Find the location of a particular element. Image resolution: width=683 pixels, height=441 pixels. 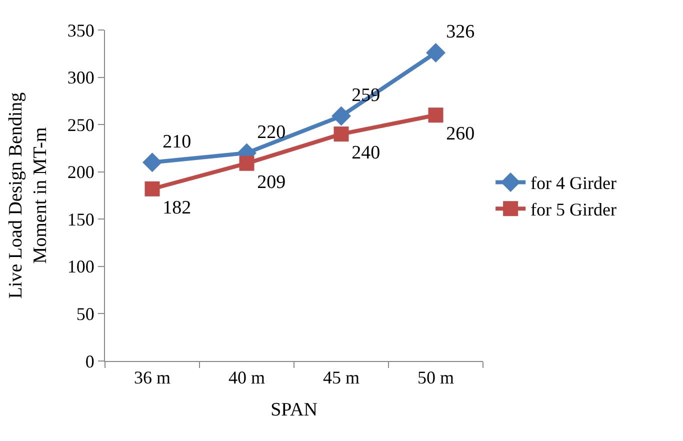

legend-label: for 4 Girder is located at coordinates (573, 183).